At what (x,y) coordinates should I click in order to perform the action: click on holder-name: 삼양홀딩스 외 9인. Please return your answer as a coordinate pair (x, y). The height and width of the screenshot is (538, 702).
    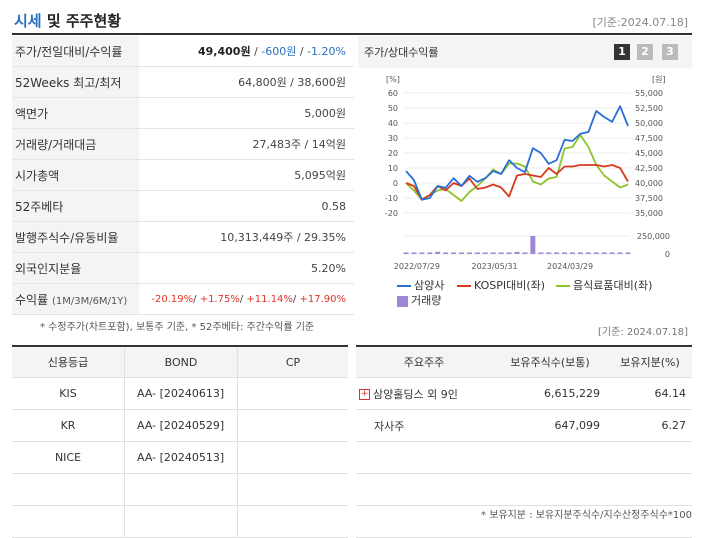
    Looking at the image, I should click on (415, 394).